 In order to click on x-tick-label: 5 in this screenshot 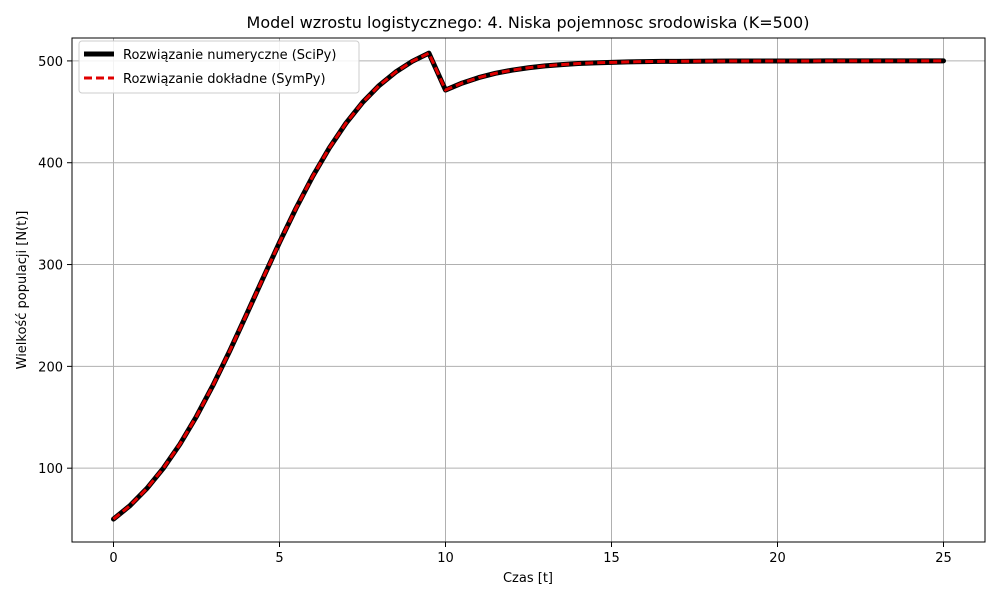, I will do `click(279, 558)`.